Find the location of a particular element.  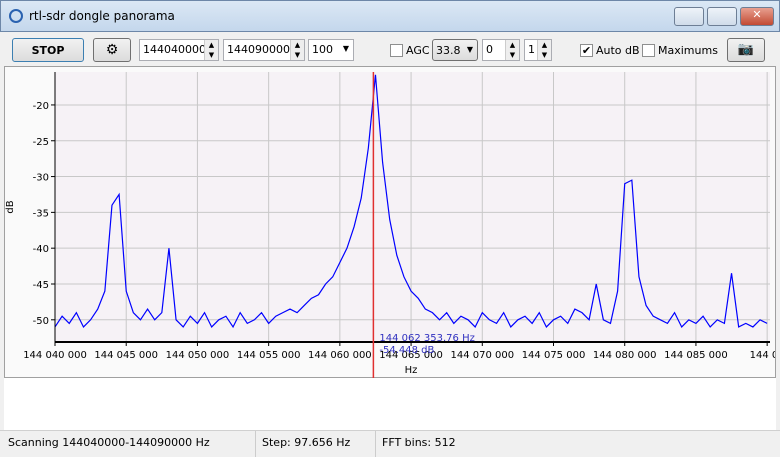

count-dropdown: 100 ▼ is located at coordinates (331, 50).